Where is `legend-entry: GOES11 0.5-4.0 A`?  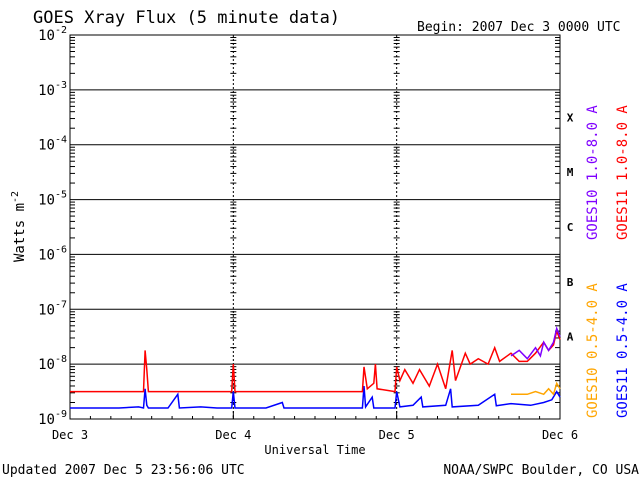
legend-entry: GOES11 0.5-4.0 A is located at coordinates (623, 350).